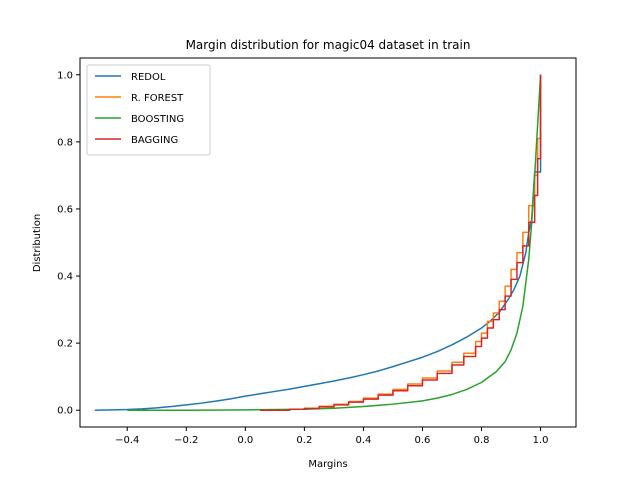  What do you see at coordinates (157, 98) in the screenshot?
I see `legend-label: R. FOREST` at bounding box center [157, 98].